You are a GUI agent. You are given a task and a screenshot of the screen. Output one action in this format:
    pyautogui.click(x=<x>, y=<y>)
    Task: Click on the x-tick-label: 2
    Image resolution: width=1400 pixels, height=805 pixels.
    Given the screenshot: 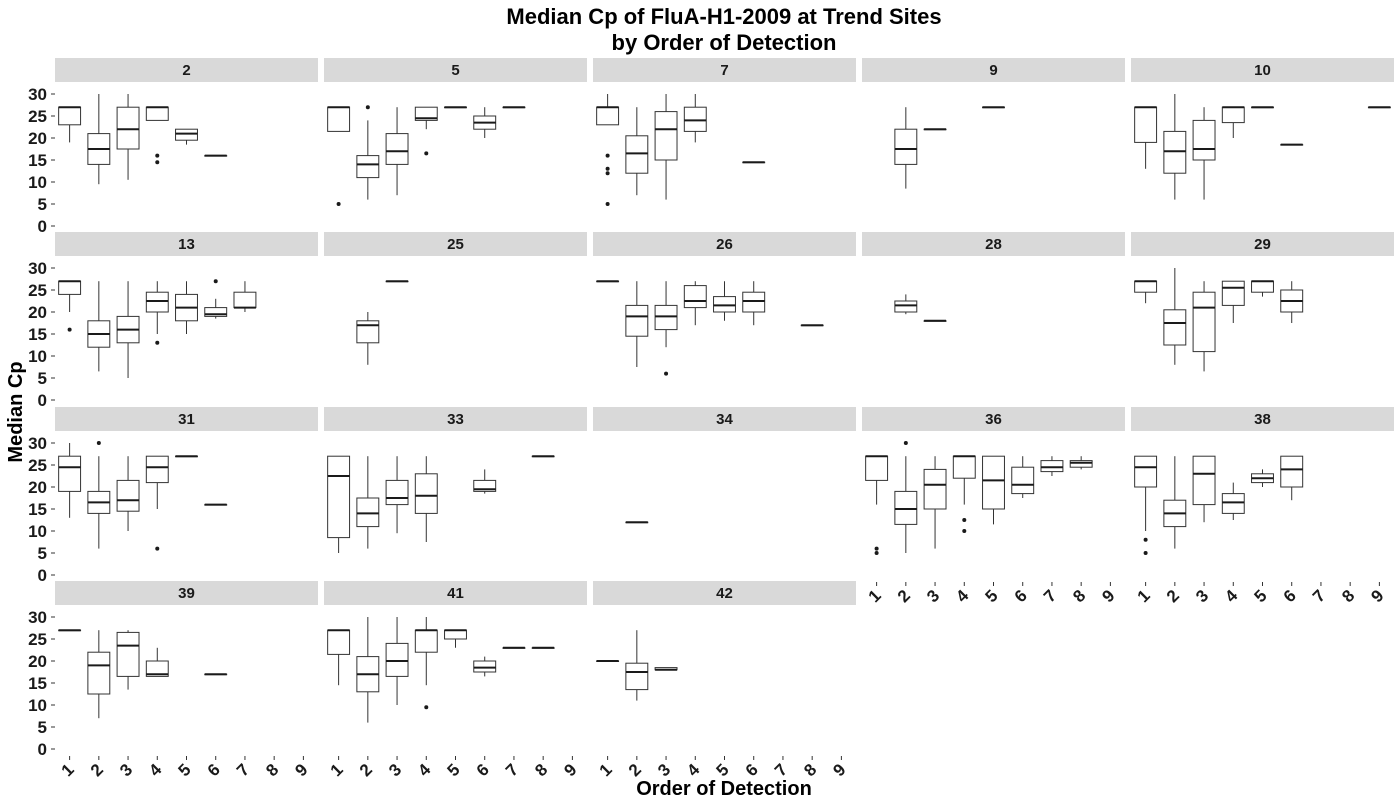 What is the action you would take?
    pyautogui.click(x=366, y=770)
    